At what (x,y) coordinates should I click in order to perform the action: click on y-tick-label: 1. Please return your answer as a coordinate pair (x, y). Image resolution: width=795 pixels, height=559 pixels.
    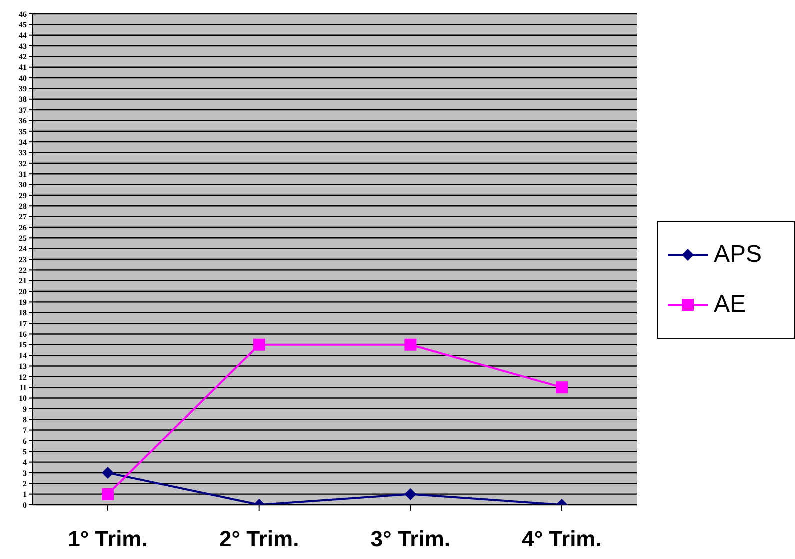
    Looking at the image, I should click on (25, 495).